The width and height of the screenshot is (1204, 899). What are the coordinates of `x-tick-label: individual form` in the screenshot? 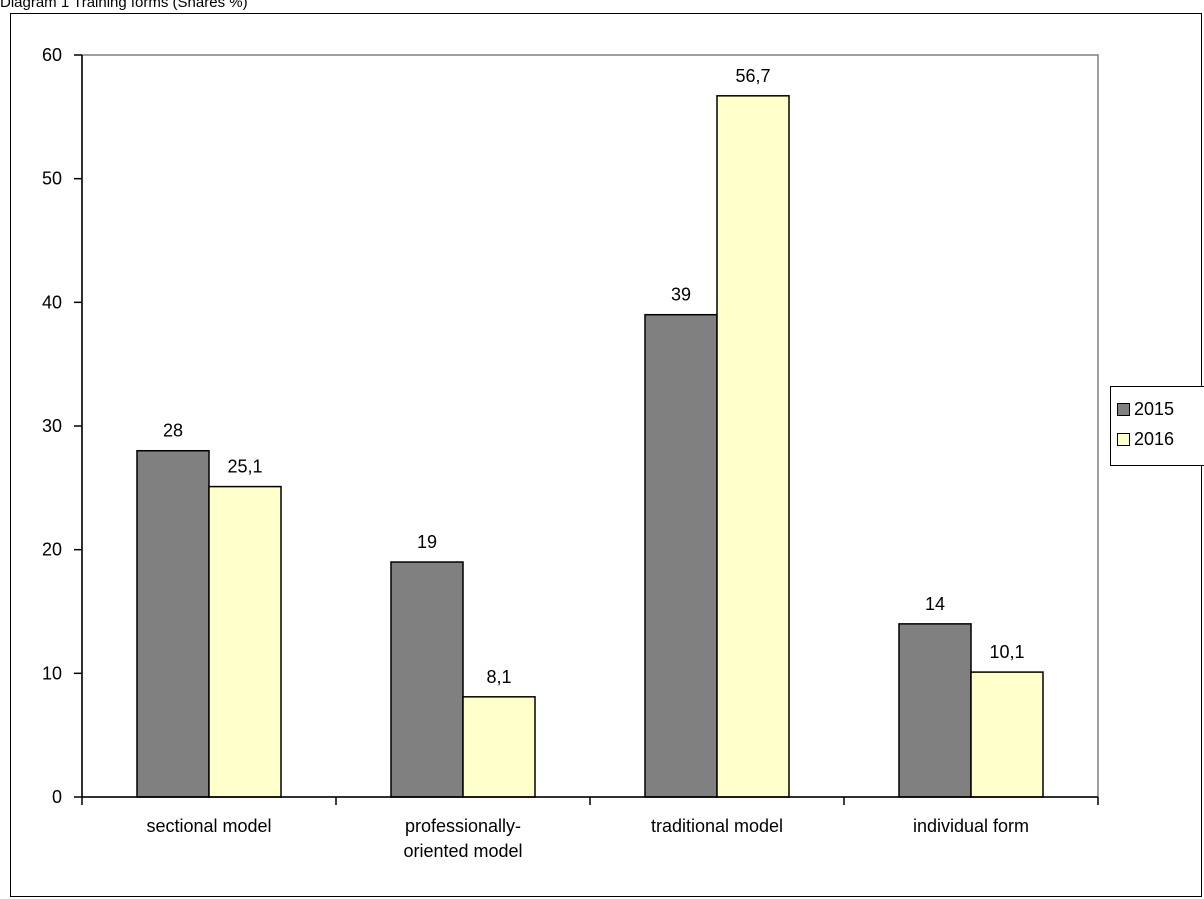 It's located at (971, 826).